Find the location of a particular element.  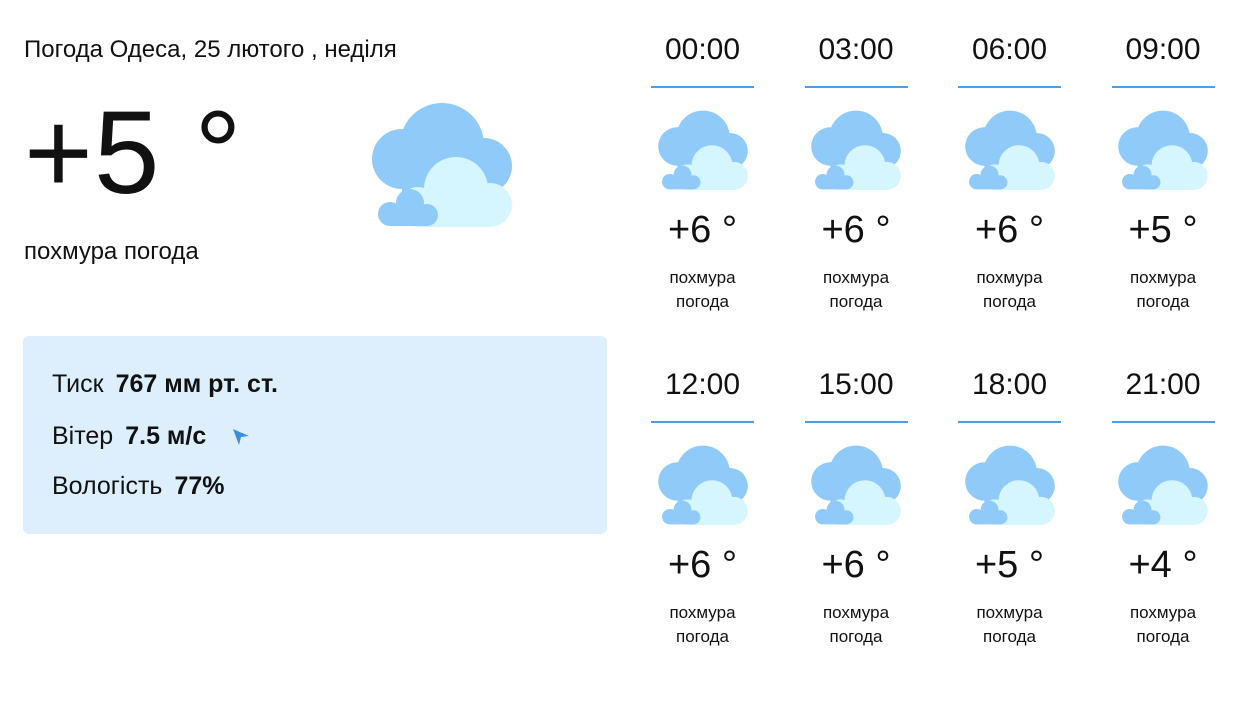

hour-time: 21:00 is located at coordinates (1163, 394).